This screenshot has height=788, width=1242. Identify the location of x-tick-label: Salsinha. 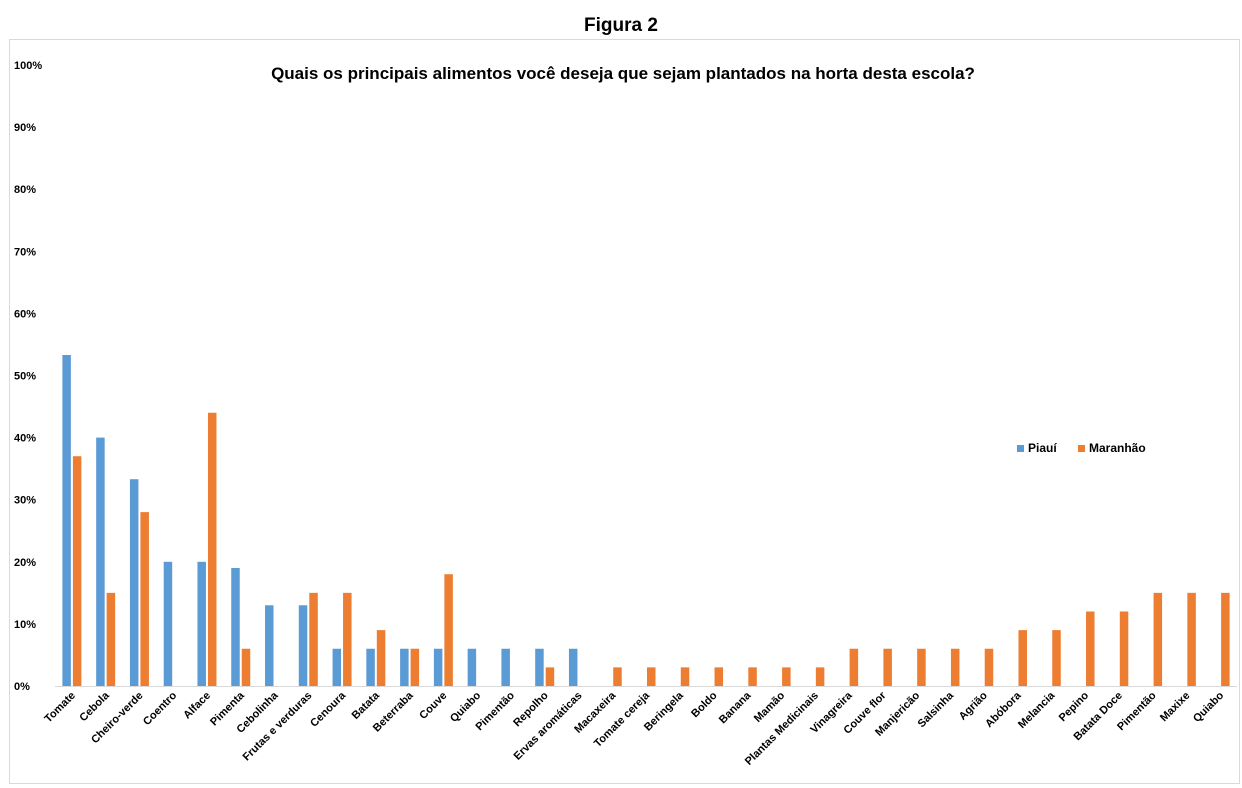
(936, 709).